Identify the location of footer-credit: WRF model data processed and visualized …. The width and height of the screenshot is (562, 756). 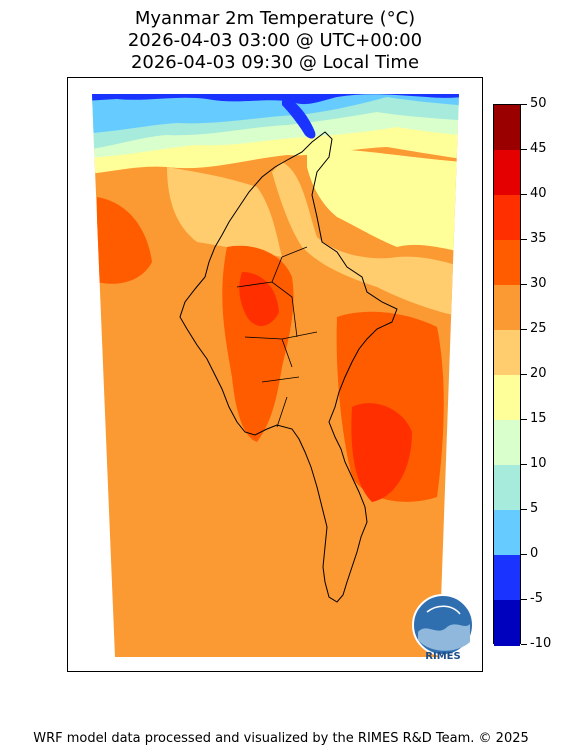
(281, 738).